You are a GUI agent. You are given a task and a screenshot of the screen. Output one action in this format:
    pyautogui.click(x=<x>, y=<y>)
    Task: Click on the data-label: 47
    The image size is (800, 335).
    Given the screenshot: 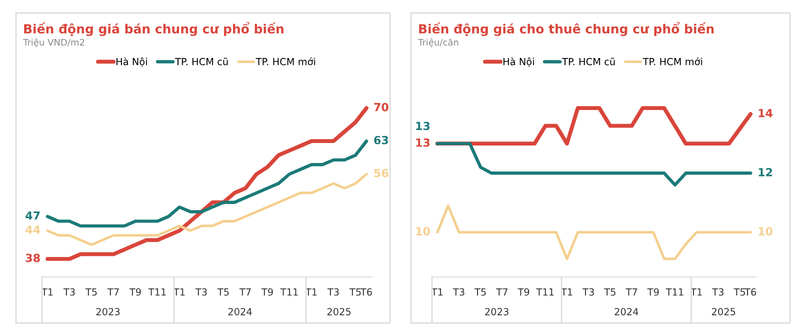 What is the action you would take?
    pyautogui.click(x=33, y=215)
    